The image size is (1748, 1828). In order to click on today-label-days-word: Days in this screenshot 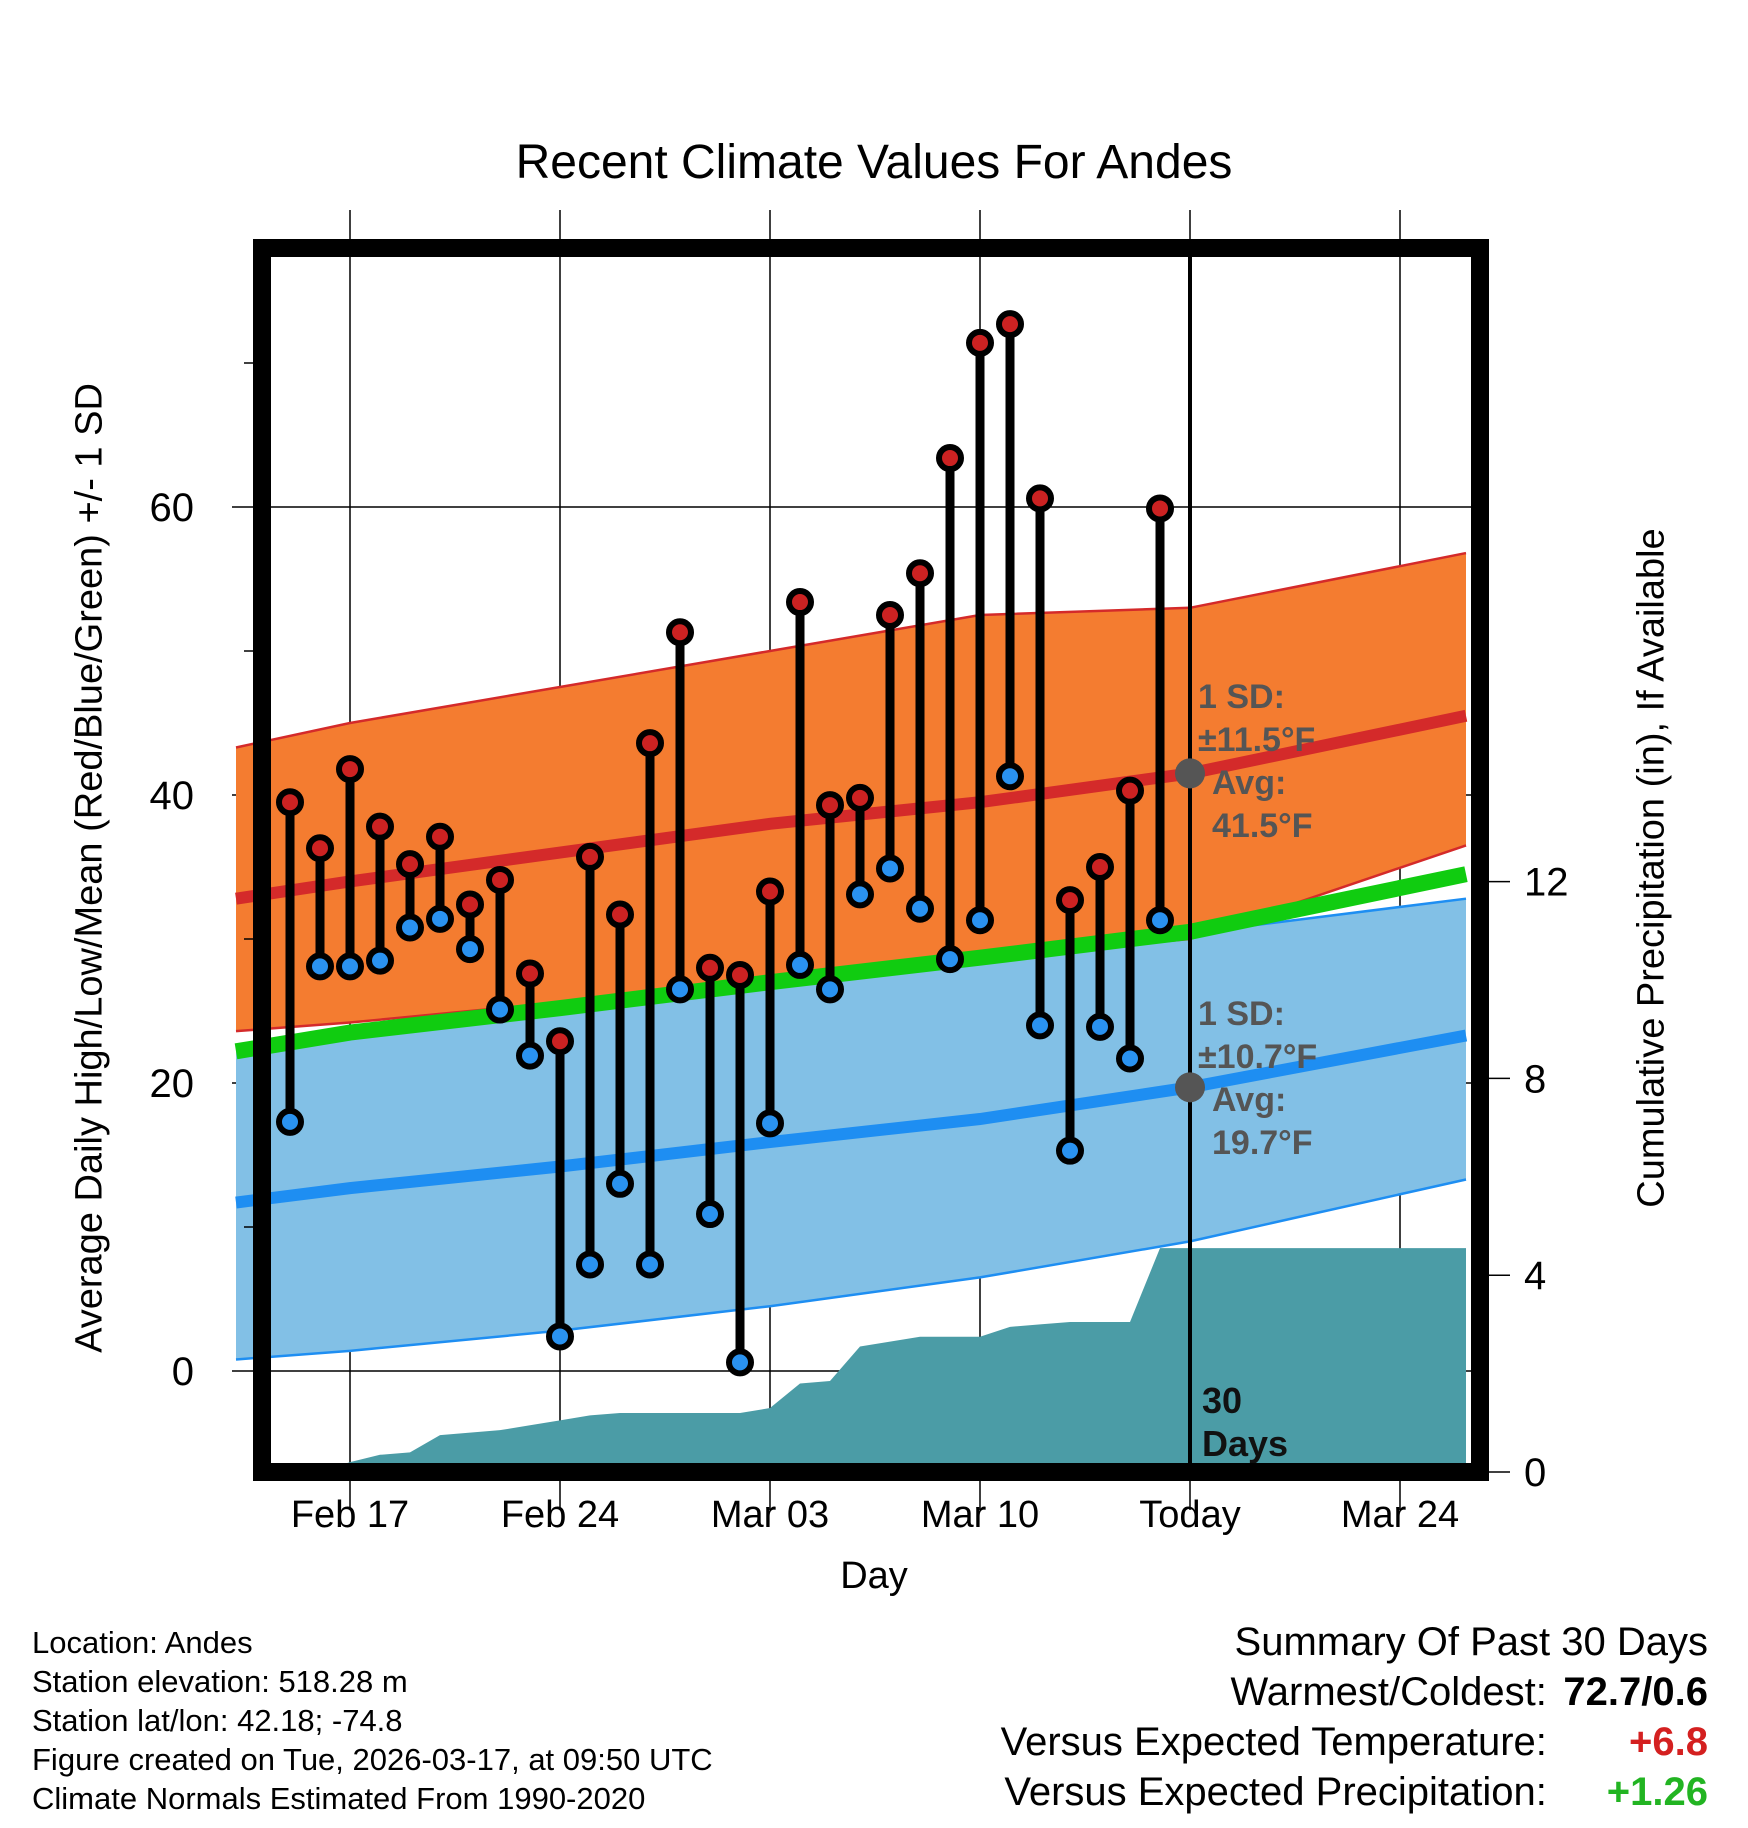, I will do `click(1245, 1443)`.